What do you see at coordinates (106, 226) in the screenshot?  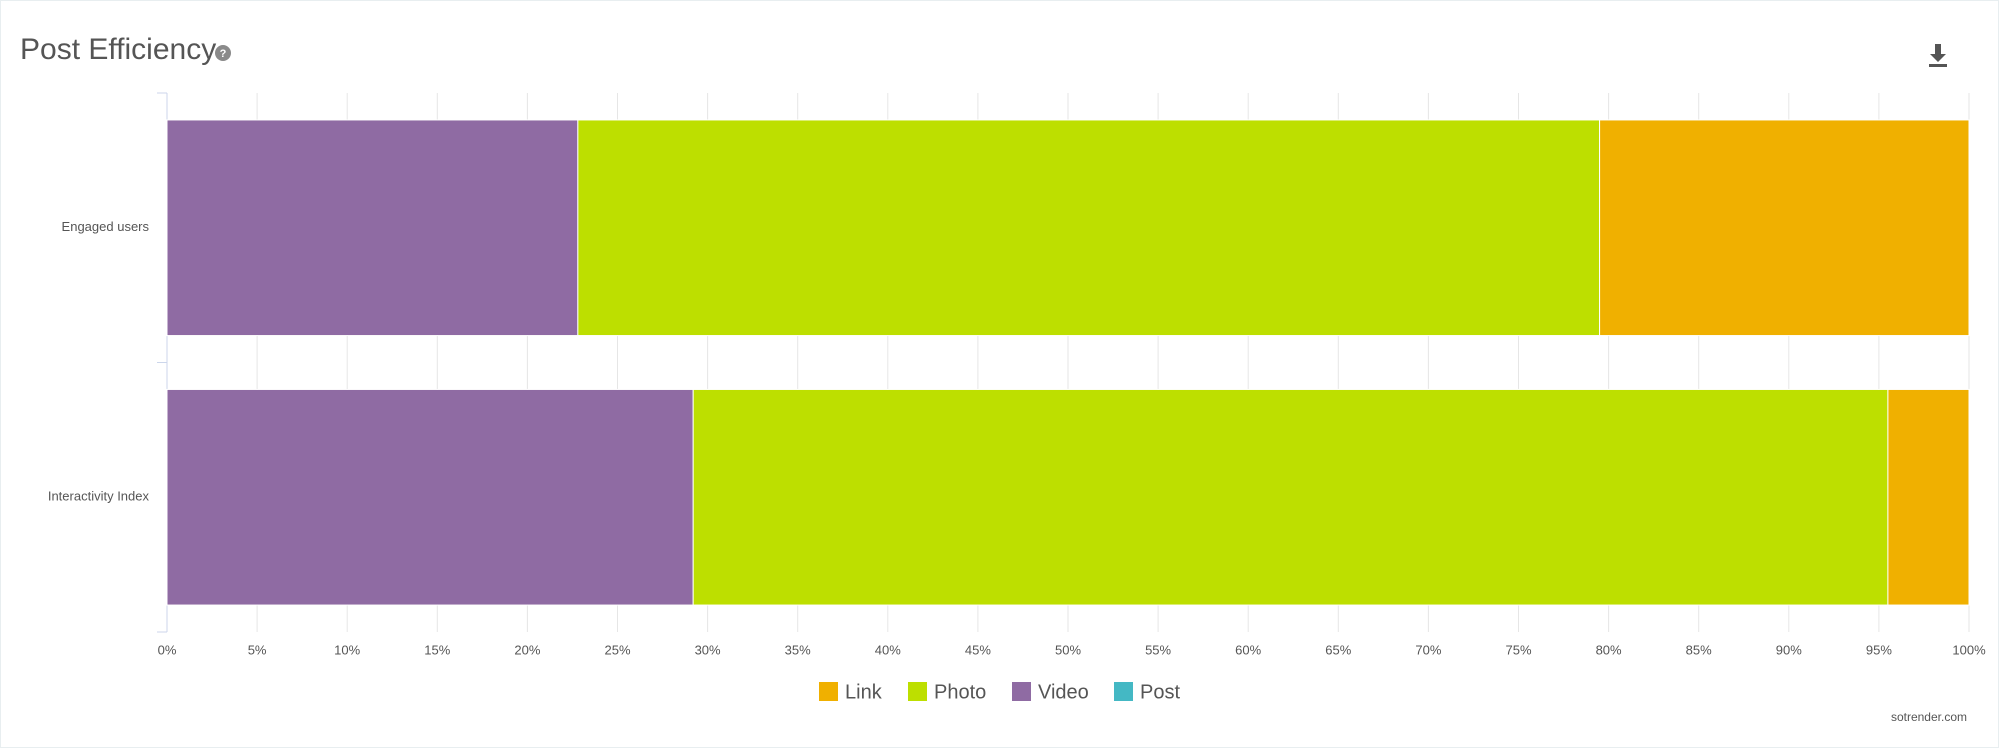 I see `y-tick-label: Engaged users` at bounding box center [106, 226].